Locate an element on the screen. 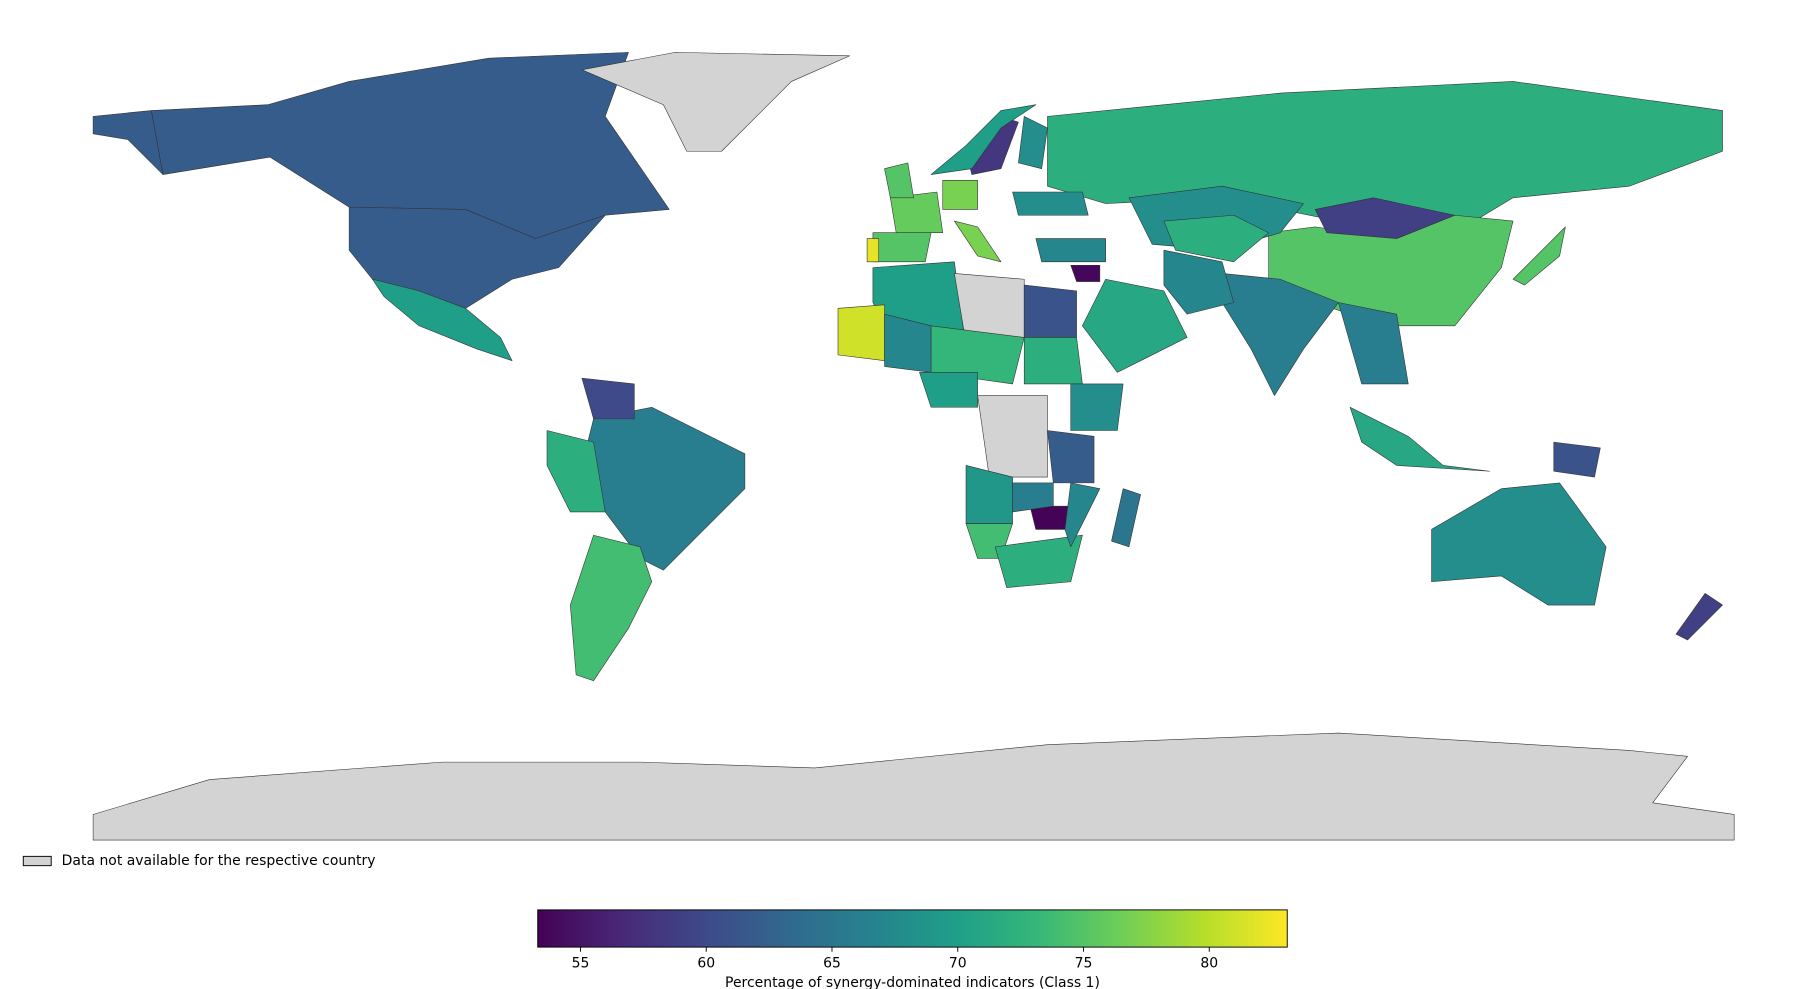 This screenshot has height=989, width=1804. colorbar-tick-label: 80 is located at coordinates (1209, 963).